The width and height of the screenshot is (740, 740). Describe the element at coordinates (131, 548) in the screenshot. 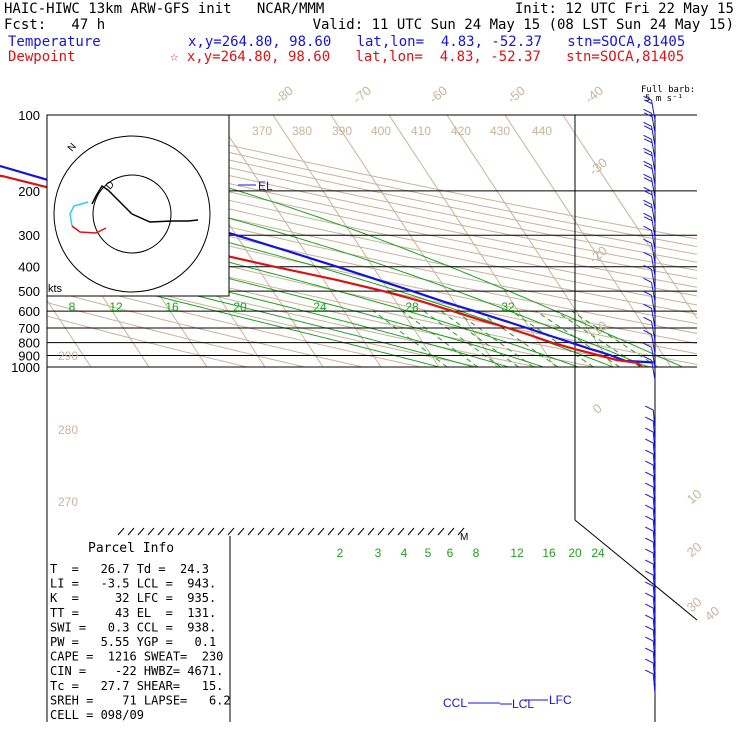

I see `parcel-info-title: Parcel Info` at that location.